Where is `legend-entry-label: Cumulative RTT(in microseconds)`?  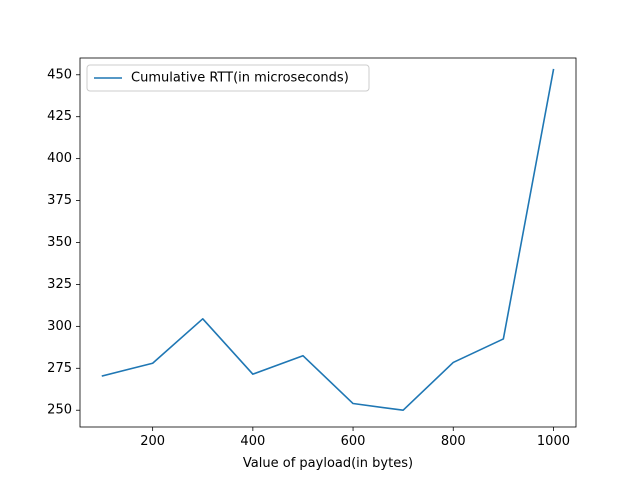 legend-entry-label: Cumulative RTT(in microseconds) is located at coordinates (240, 78).